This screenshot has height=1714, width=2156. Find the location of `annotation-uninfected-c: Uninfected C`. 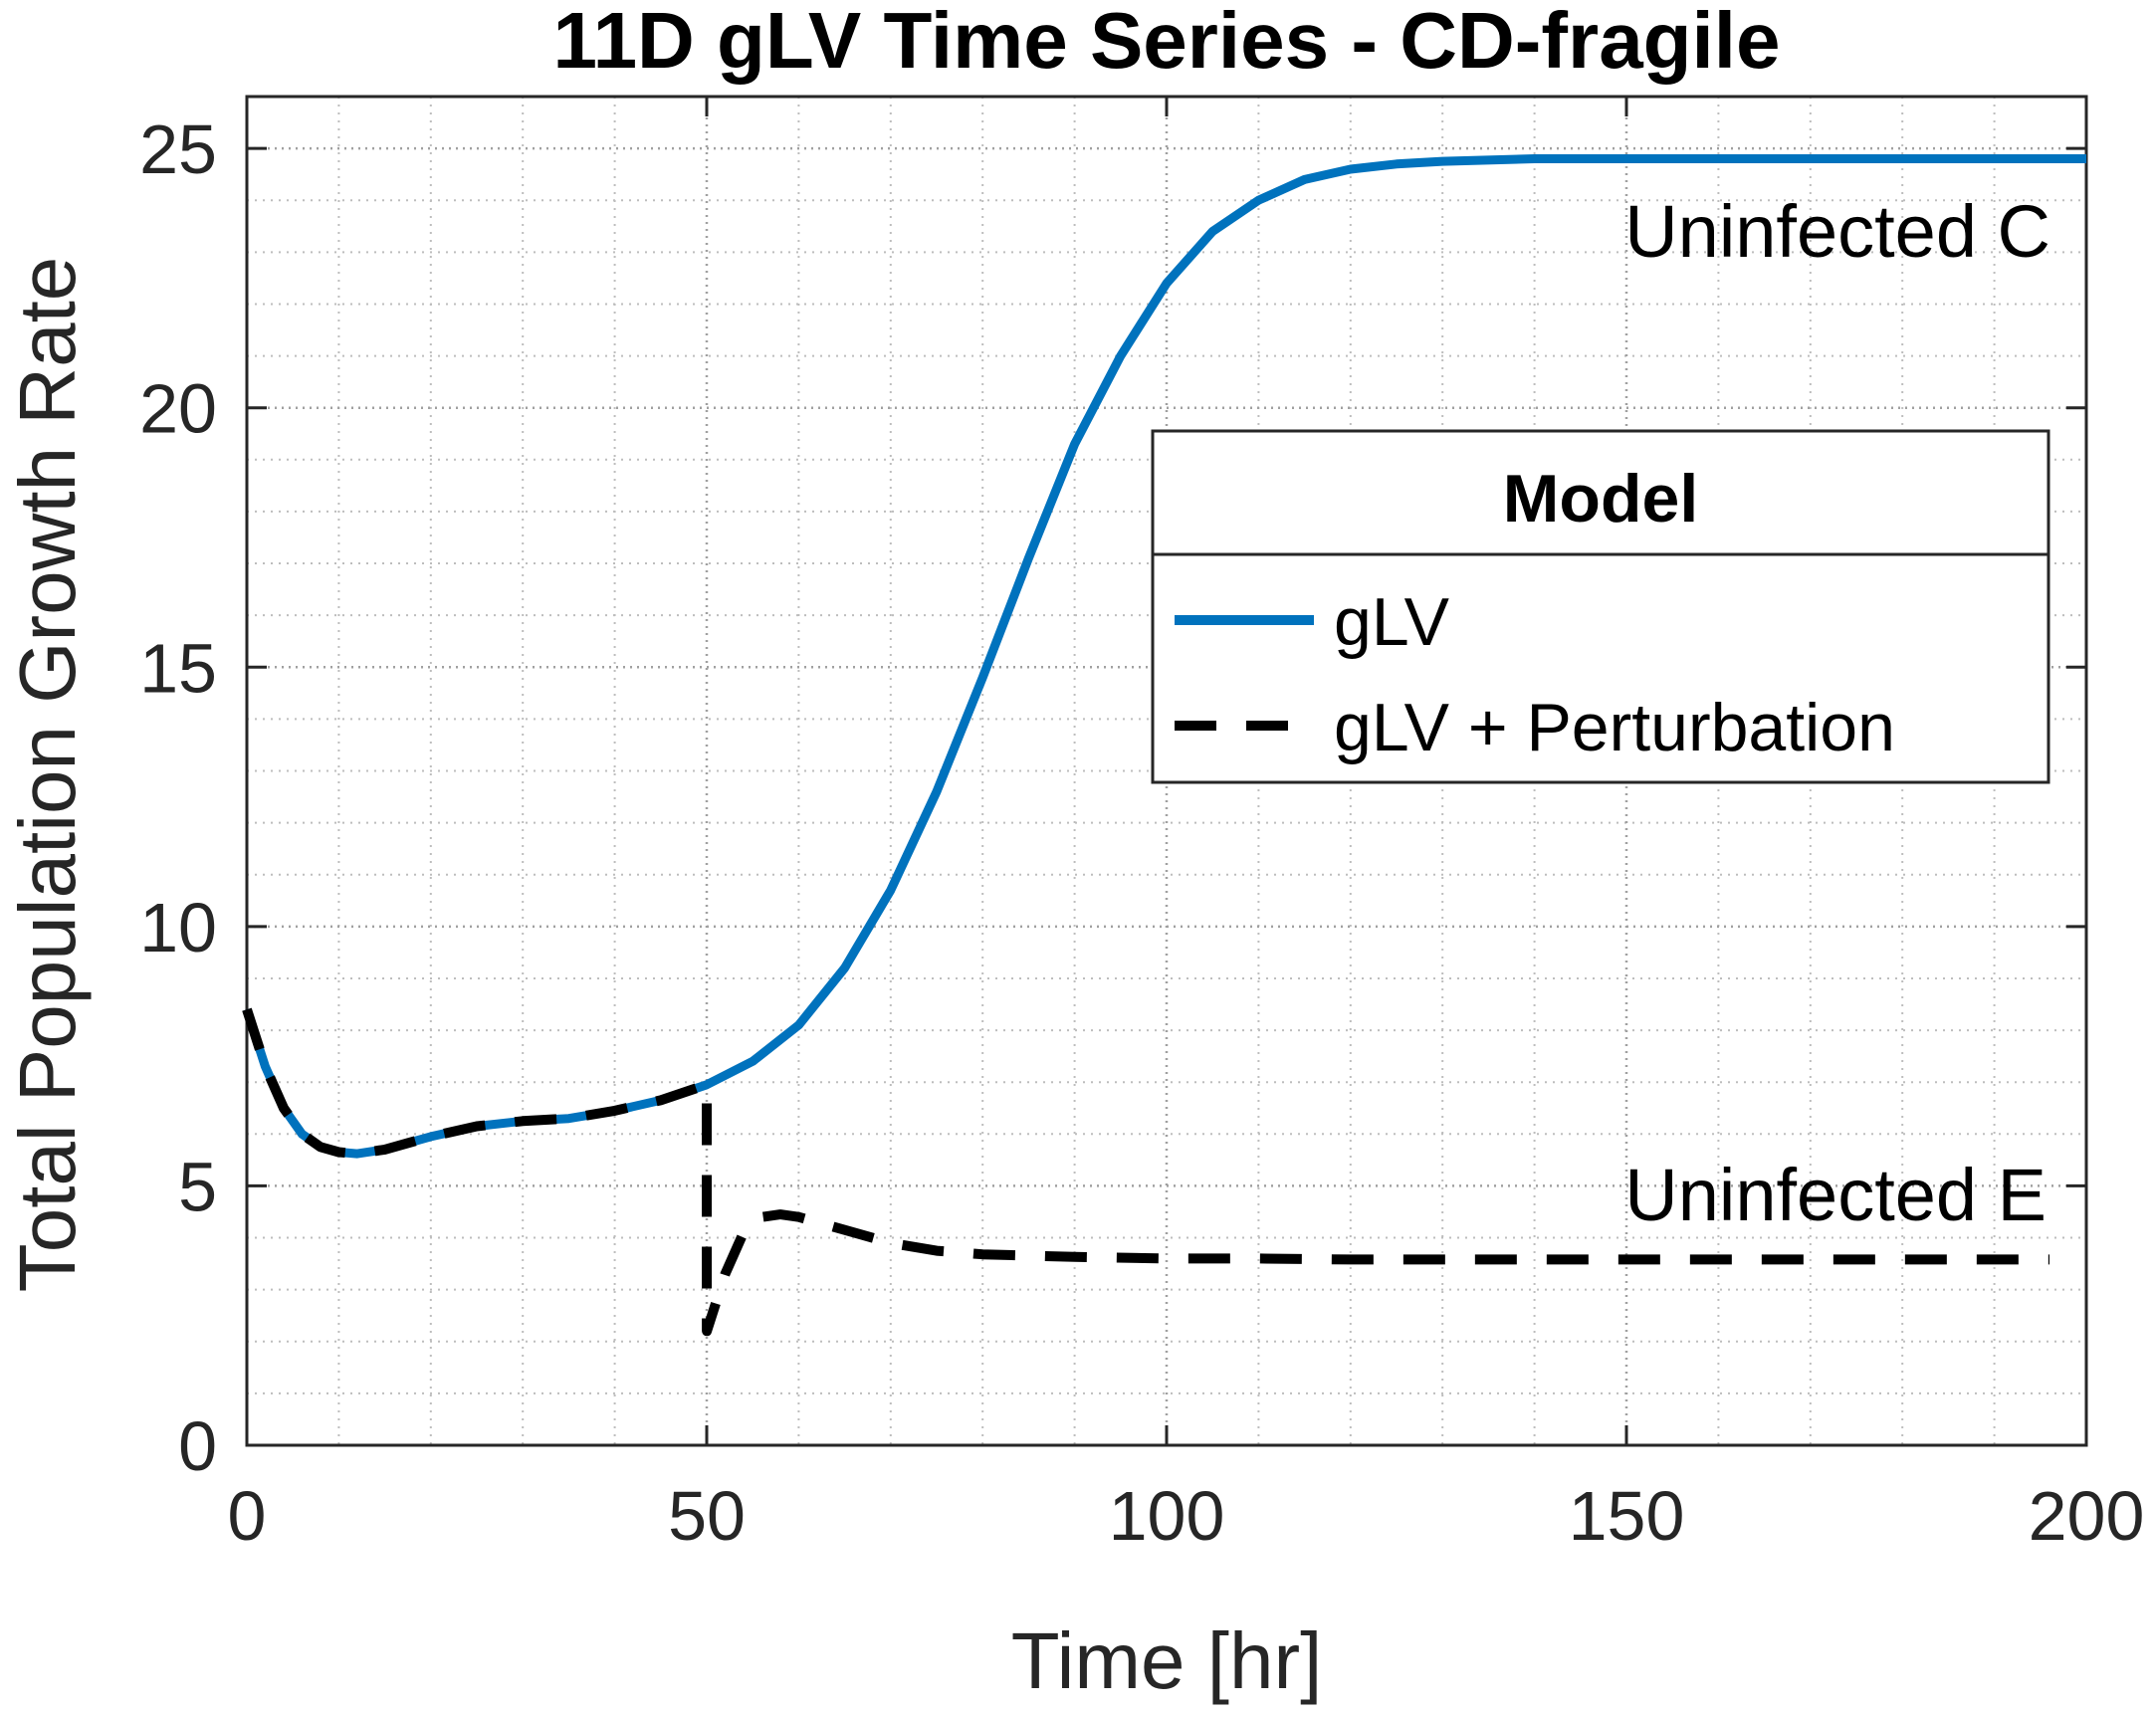

annotation-uninfected-c: Uninfected C is located at coordinates (1837, 232).